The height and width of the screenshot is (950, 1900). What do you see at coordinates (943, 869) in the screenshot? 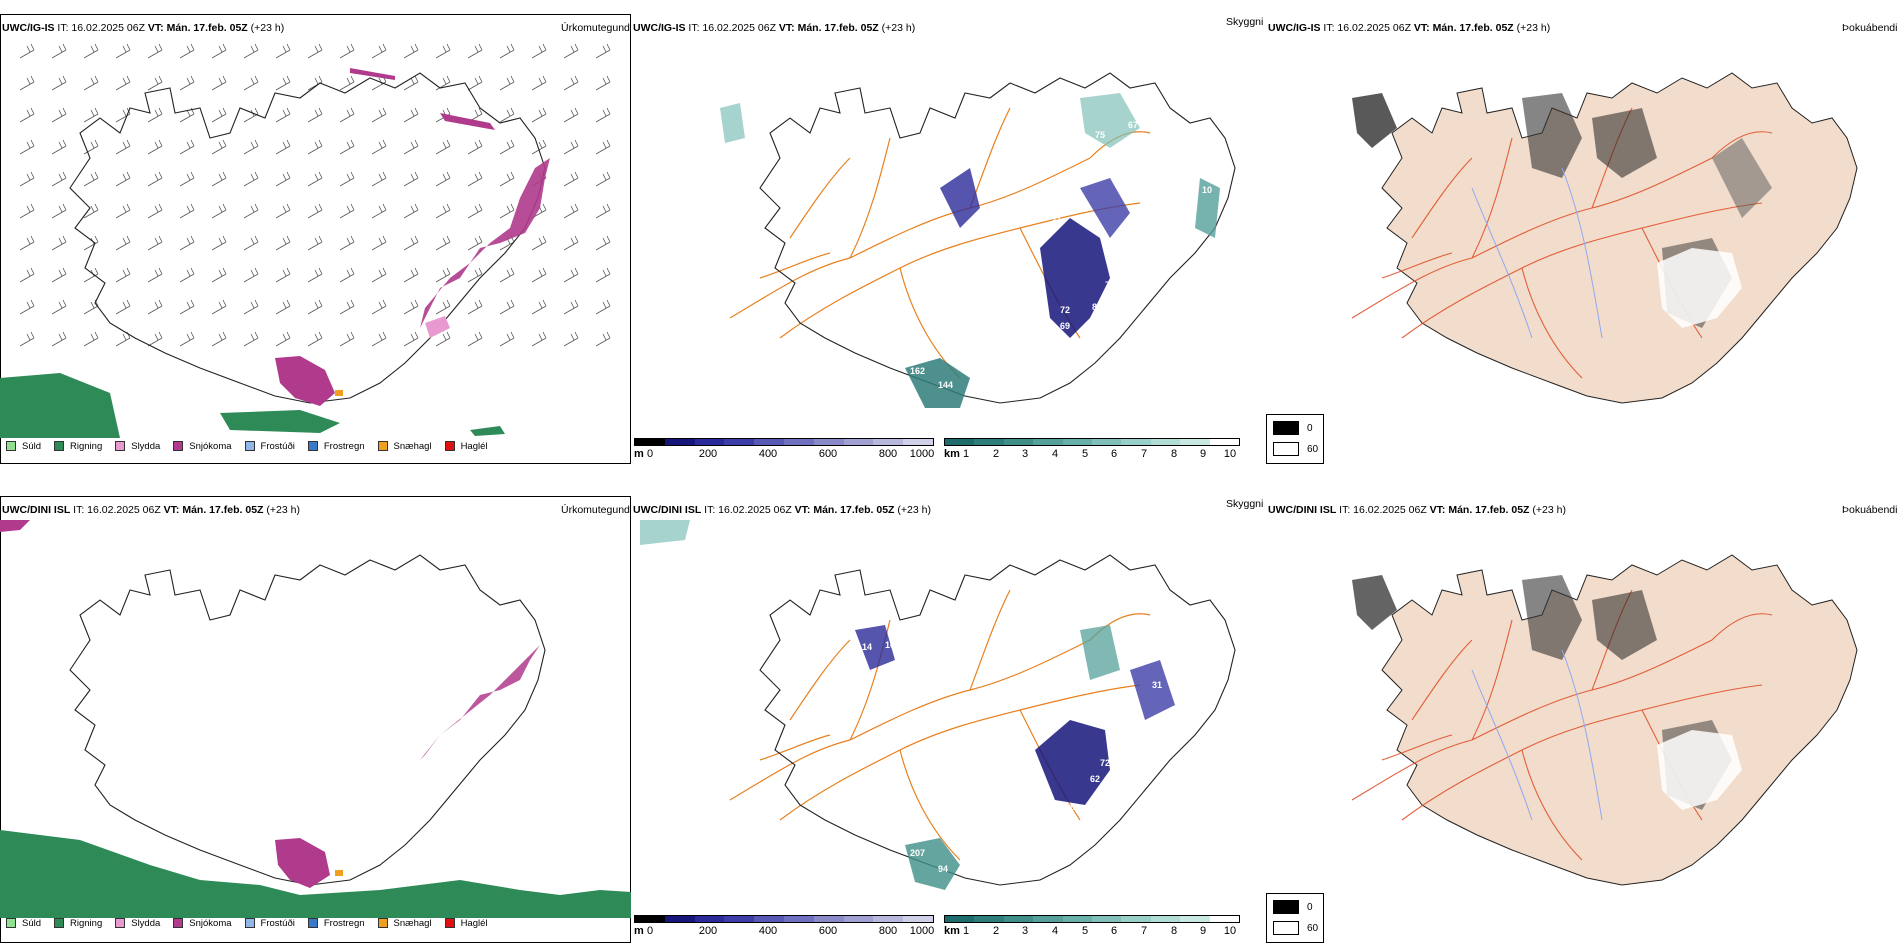
I see `cloud-base-number: 94` at bounding box center [943, 869].